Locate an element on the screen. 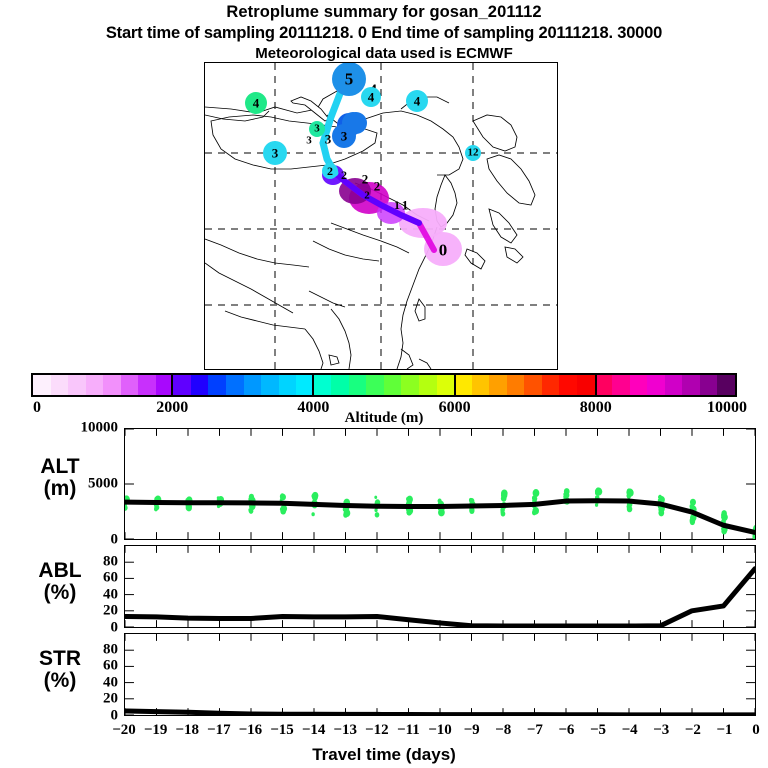 This screenshot has width=768, height=768. abl-label-line2: (%) is located at coordinates (60, 592).